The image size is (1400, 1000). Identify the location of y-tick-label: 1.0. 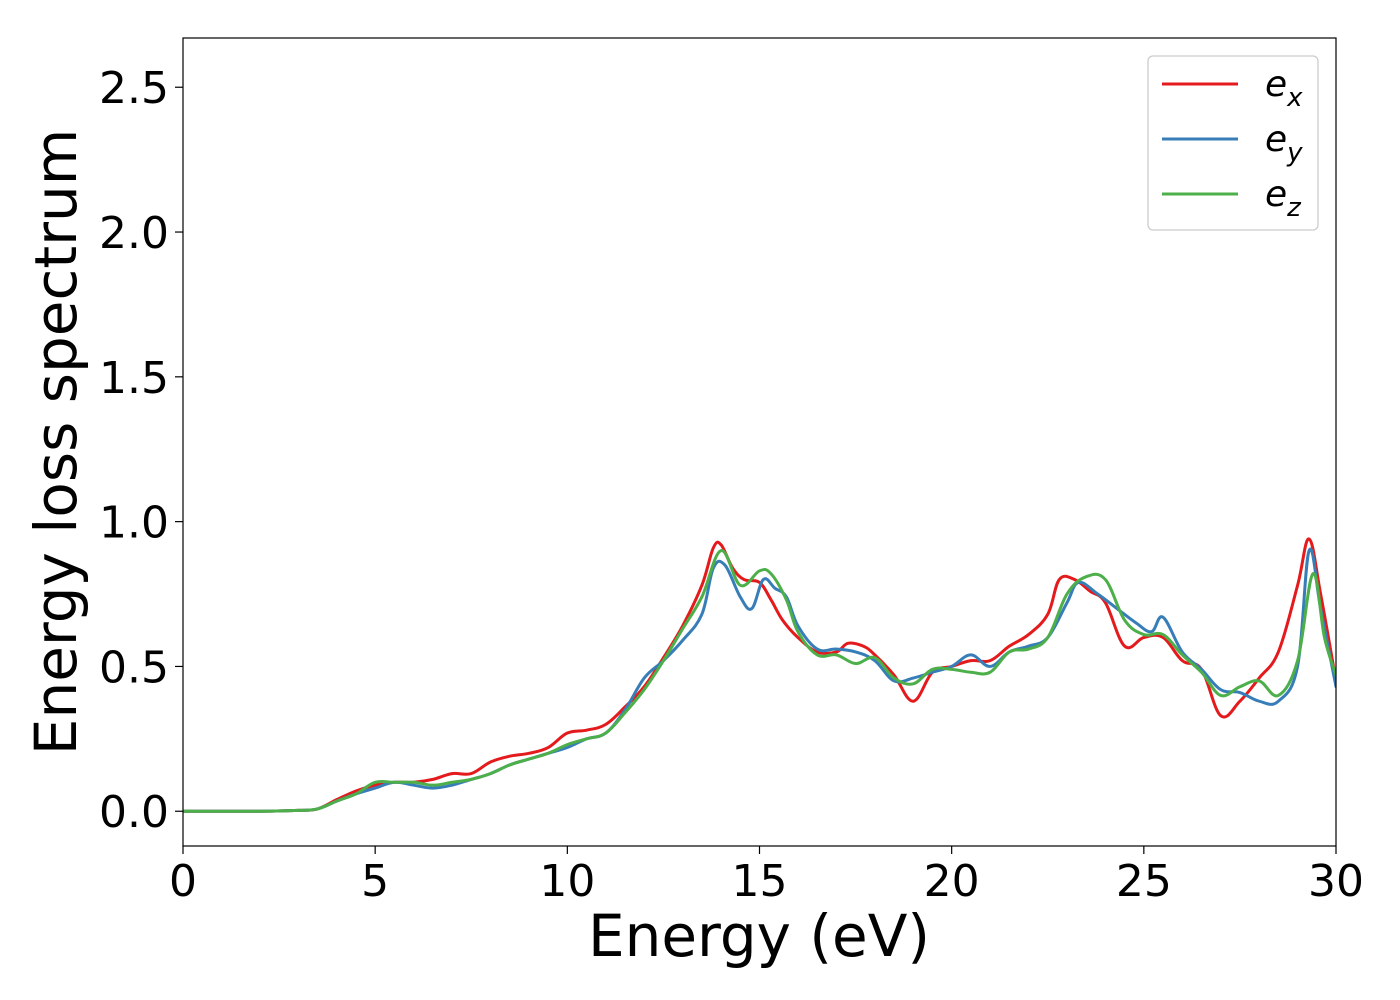
(134, 523).